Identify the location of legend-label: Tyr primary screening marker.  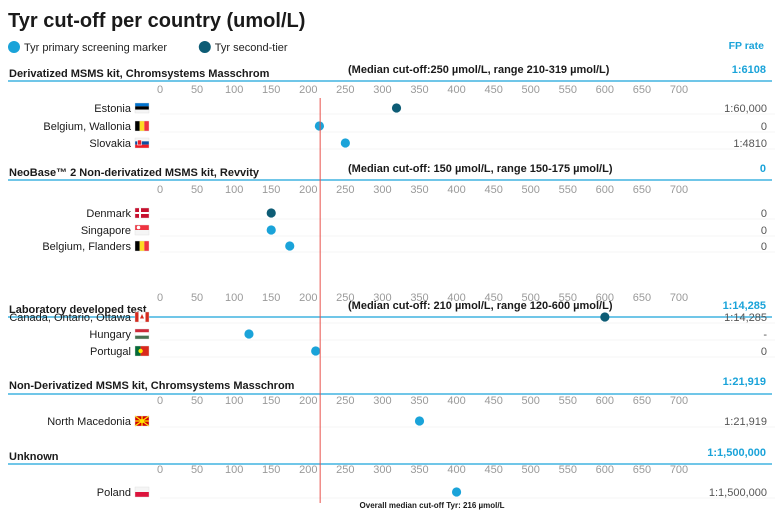
(95, 48).